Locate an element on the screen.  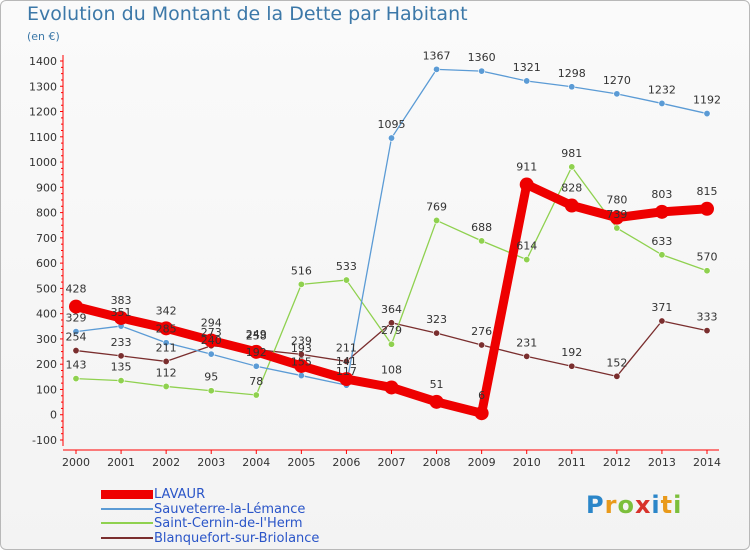
data-label: 249 is located at coordinates (256, 334).